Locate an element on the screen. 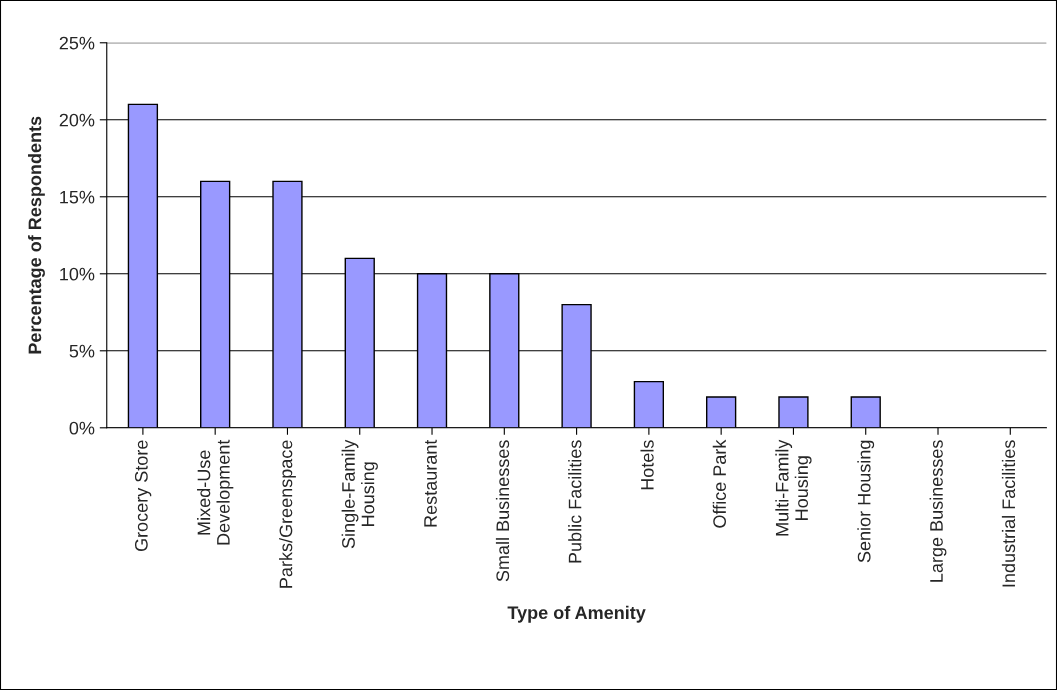 The width and height of the screenshot is (1057, 690). y-tick-label: 25% is located at coordinates (77, 43).